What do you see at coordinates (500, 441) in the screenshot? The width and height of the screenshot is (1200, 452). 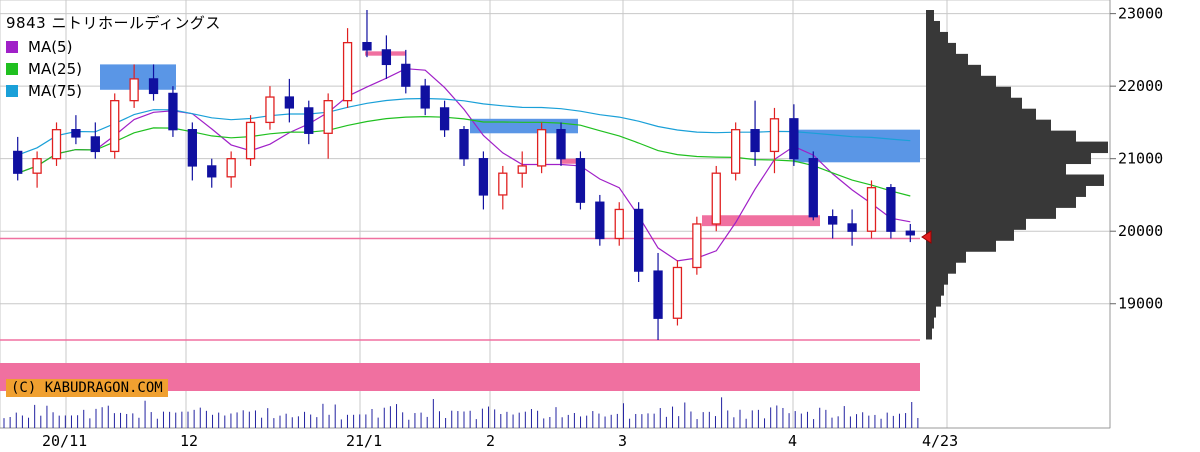 I see `x-axis: 20/11 12 21/1 2 3 4 4/23` at bounding box center [500, 441].